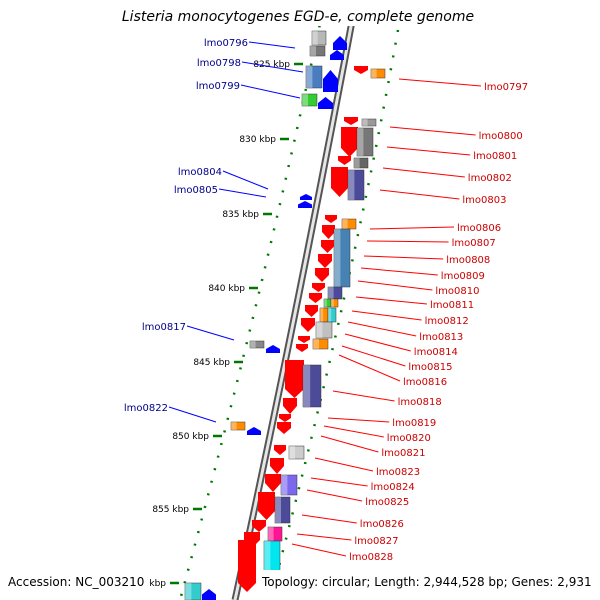 This screenshot has height=600, width=600. Describe the element at coordinates (226, 43) in the screenshot. I see `gene-label-left: lmo0796` at that location.